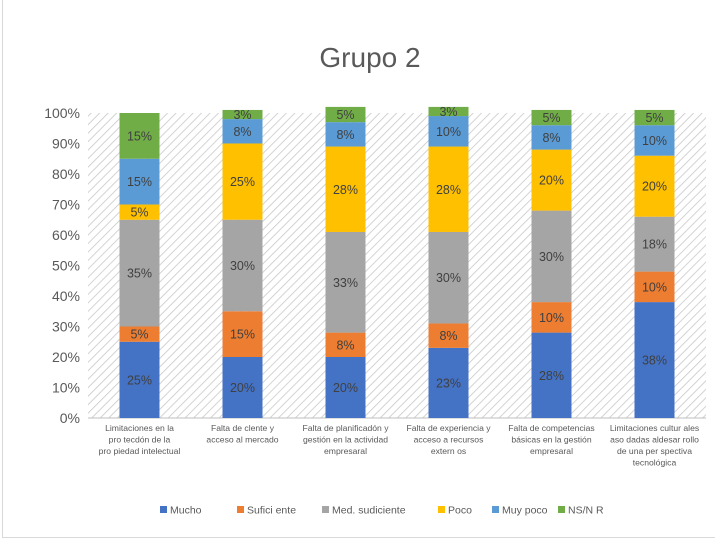 The image size is (719, 540). Describe the element at coordinates (242, 440) in the screenshot. I see `category-label: acceso al mercado` at that location.